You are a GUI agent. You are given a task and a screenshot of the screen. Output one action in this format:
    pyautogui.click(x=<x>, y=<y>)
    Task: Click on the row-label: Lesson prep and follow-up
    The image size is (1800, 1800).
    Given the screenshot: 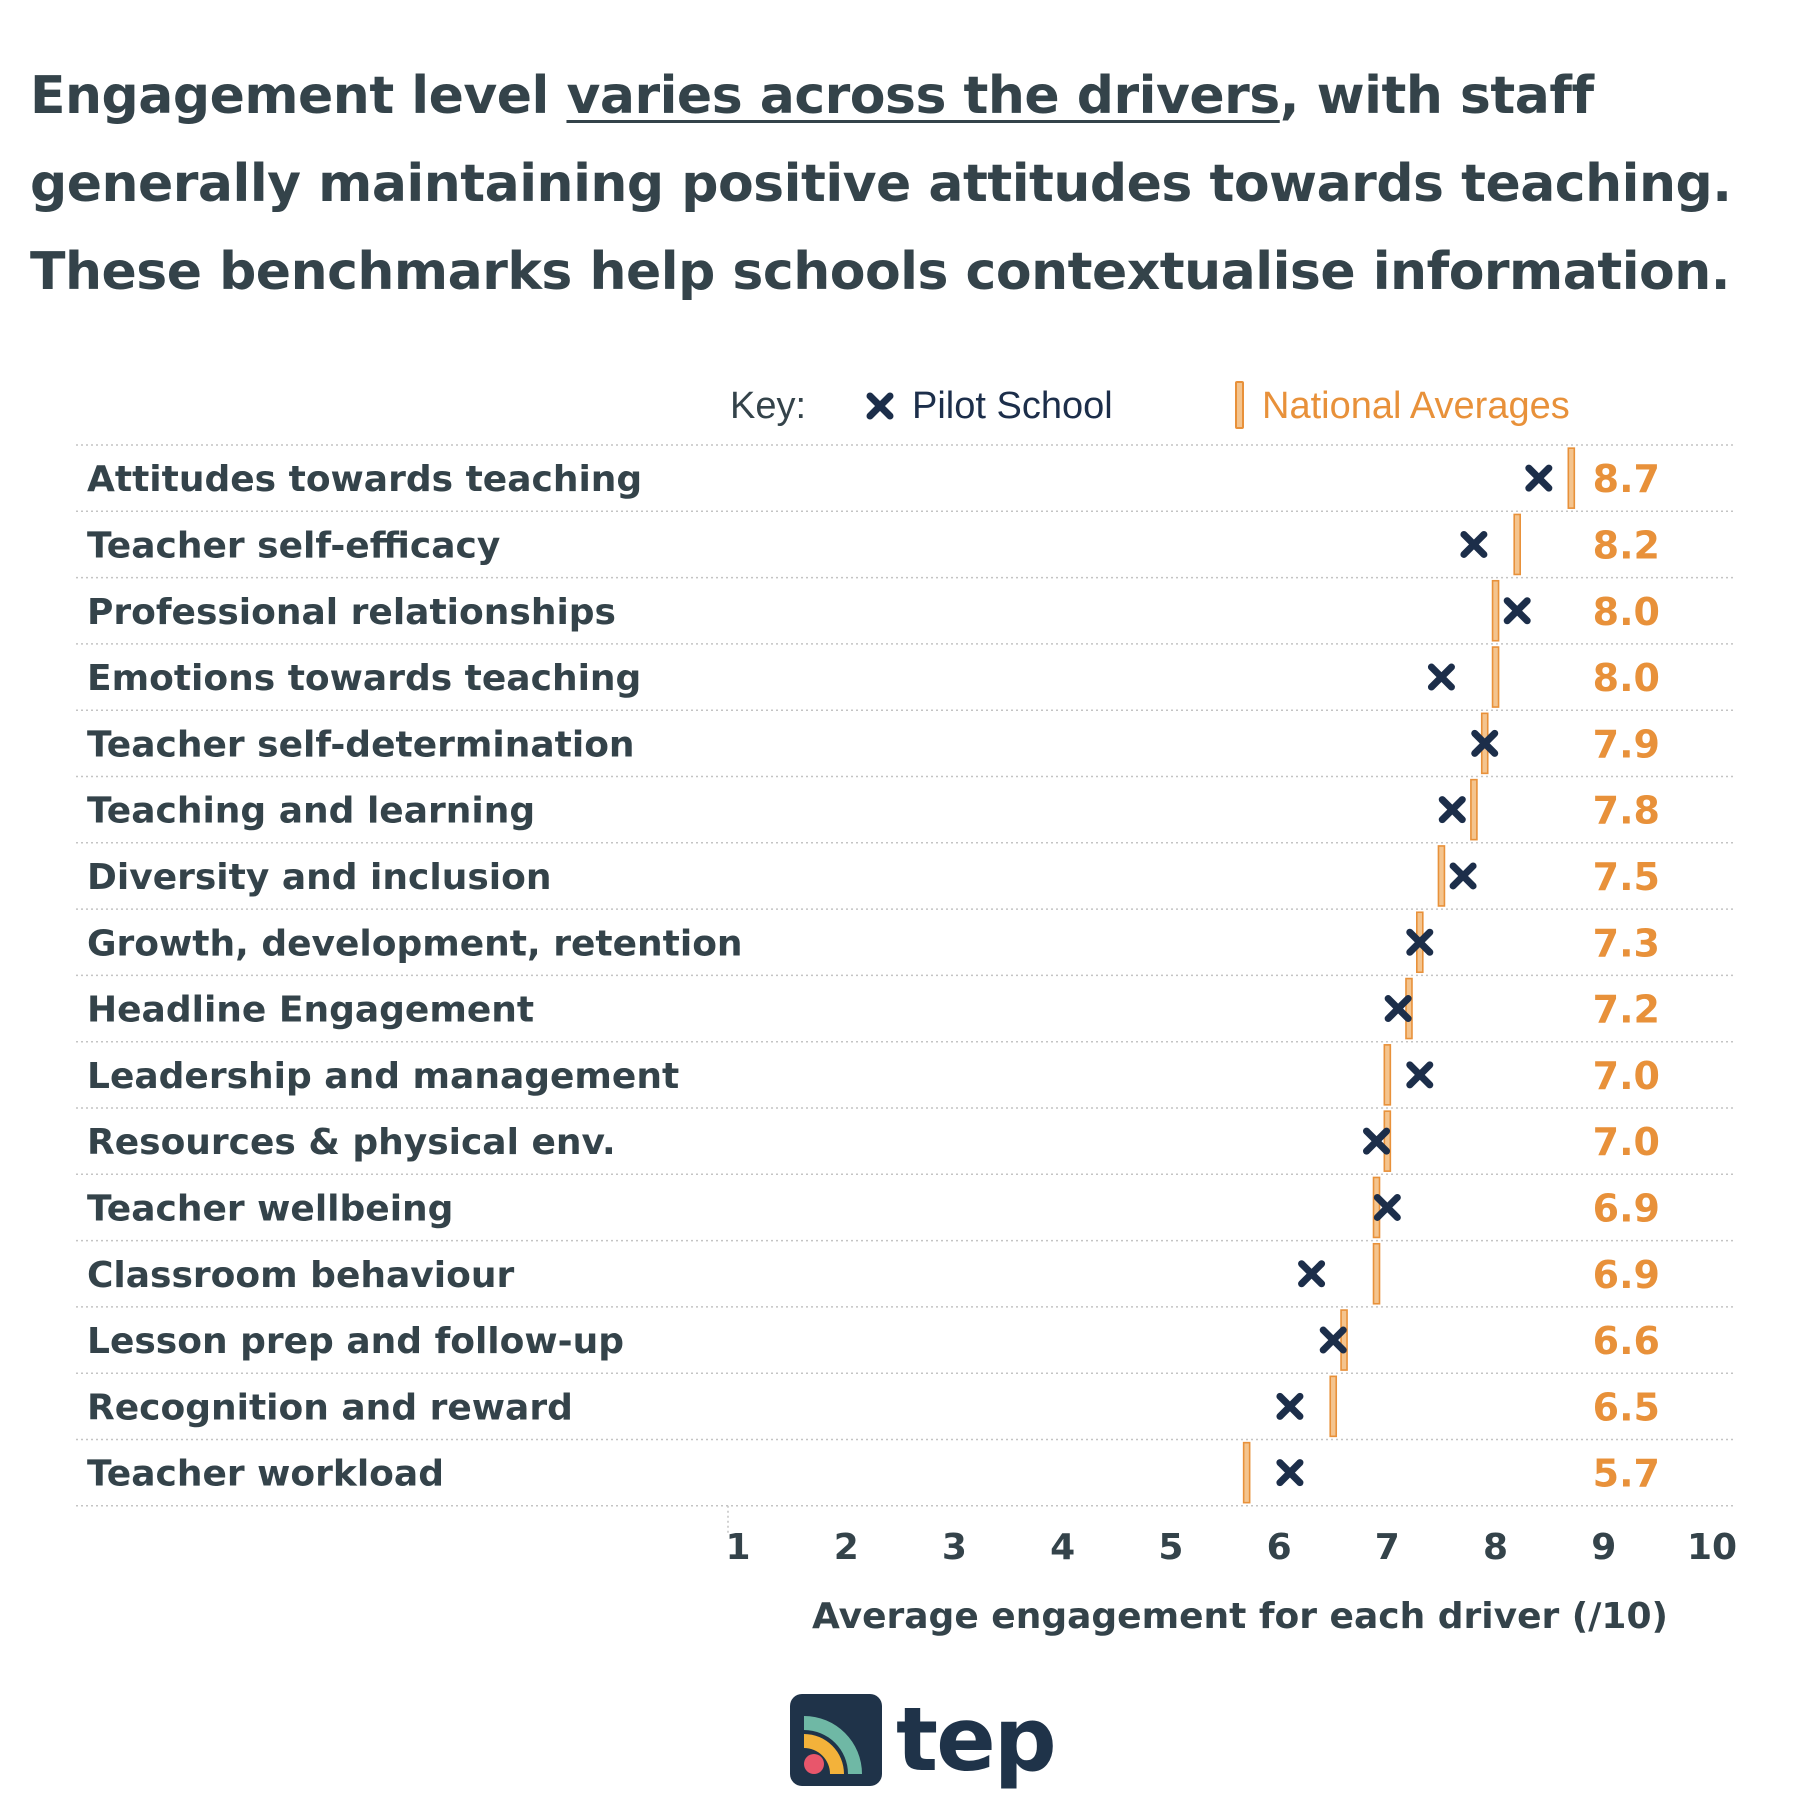 What is the action you would take?
    pyautogui.click(x=355, y=1341)
    